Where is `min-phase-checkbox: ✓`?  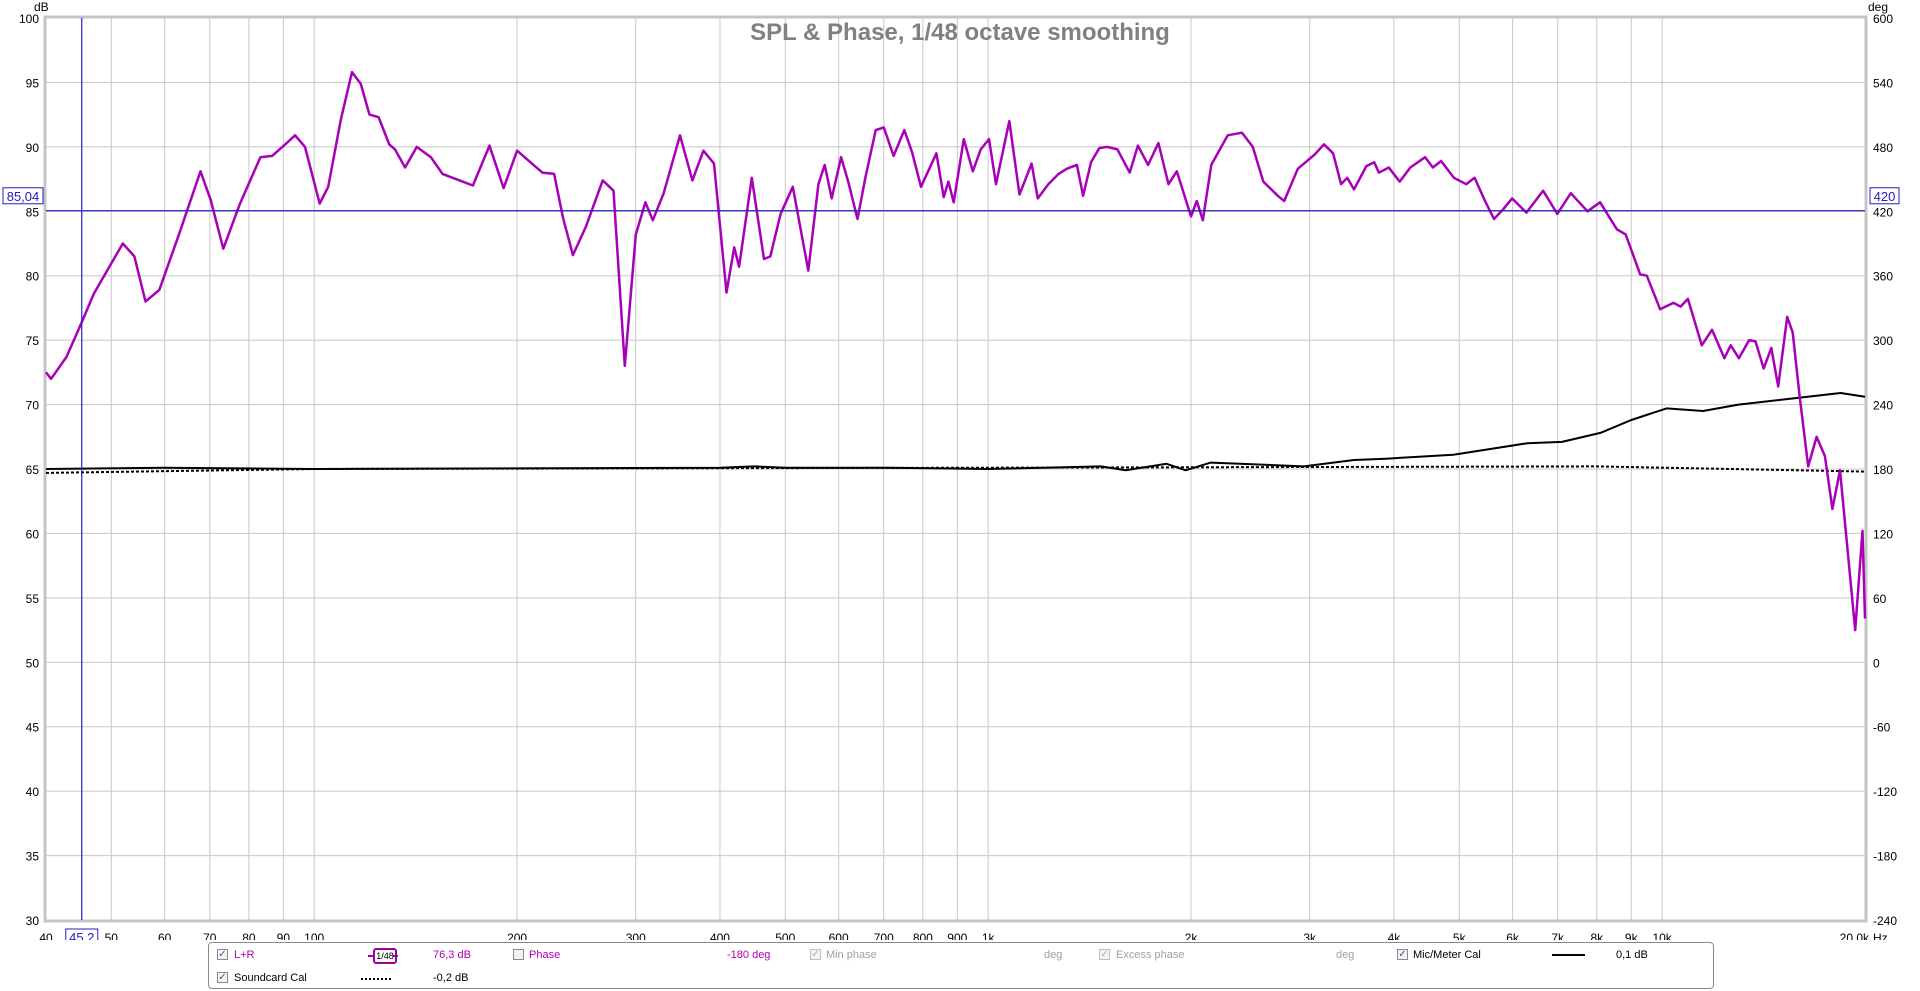 min-phase-checkbox: ✓ is located at coordinates (815, 954).